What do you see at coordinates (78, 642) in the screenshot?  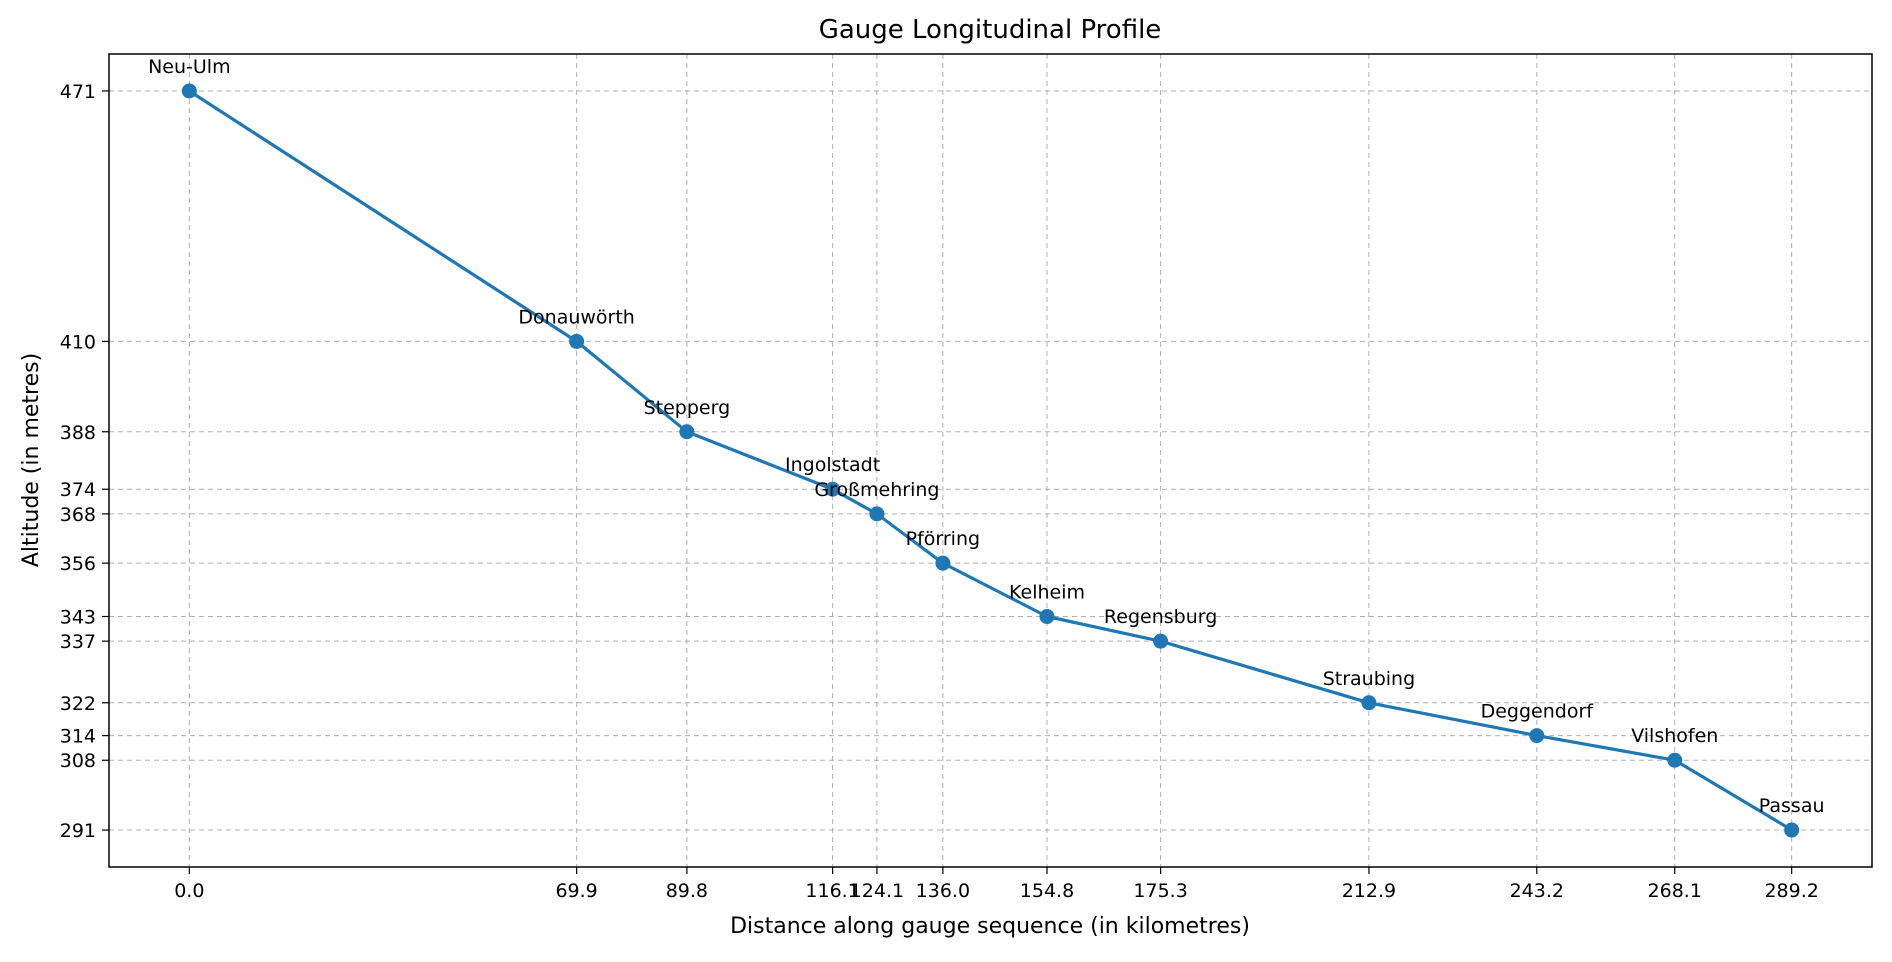 I see `y-tick-label: 337` at bounding box center [78, 642].